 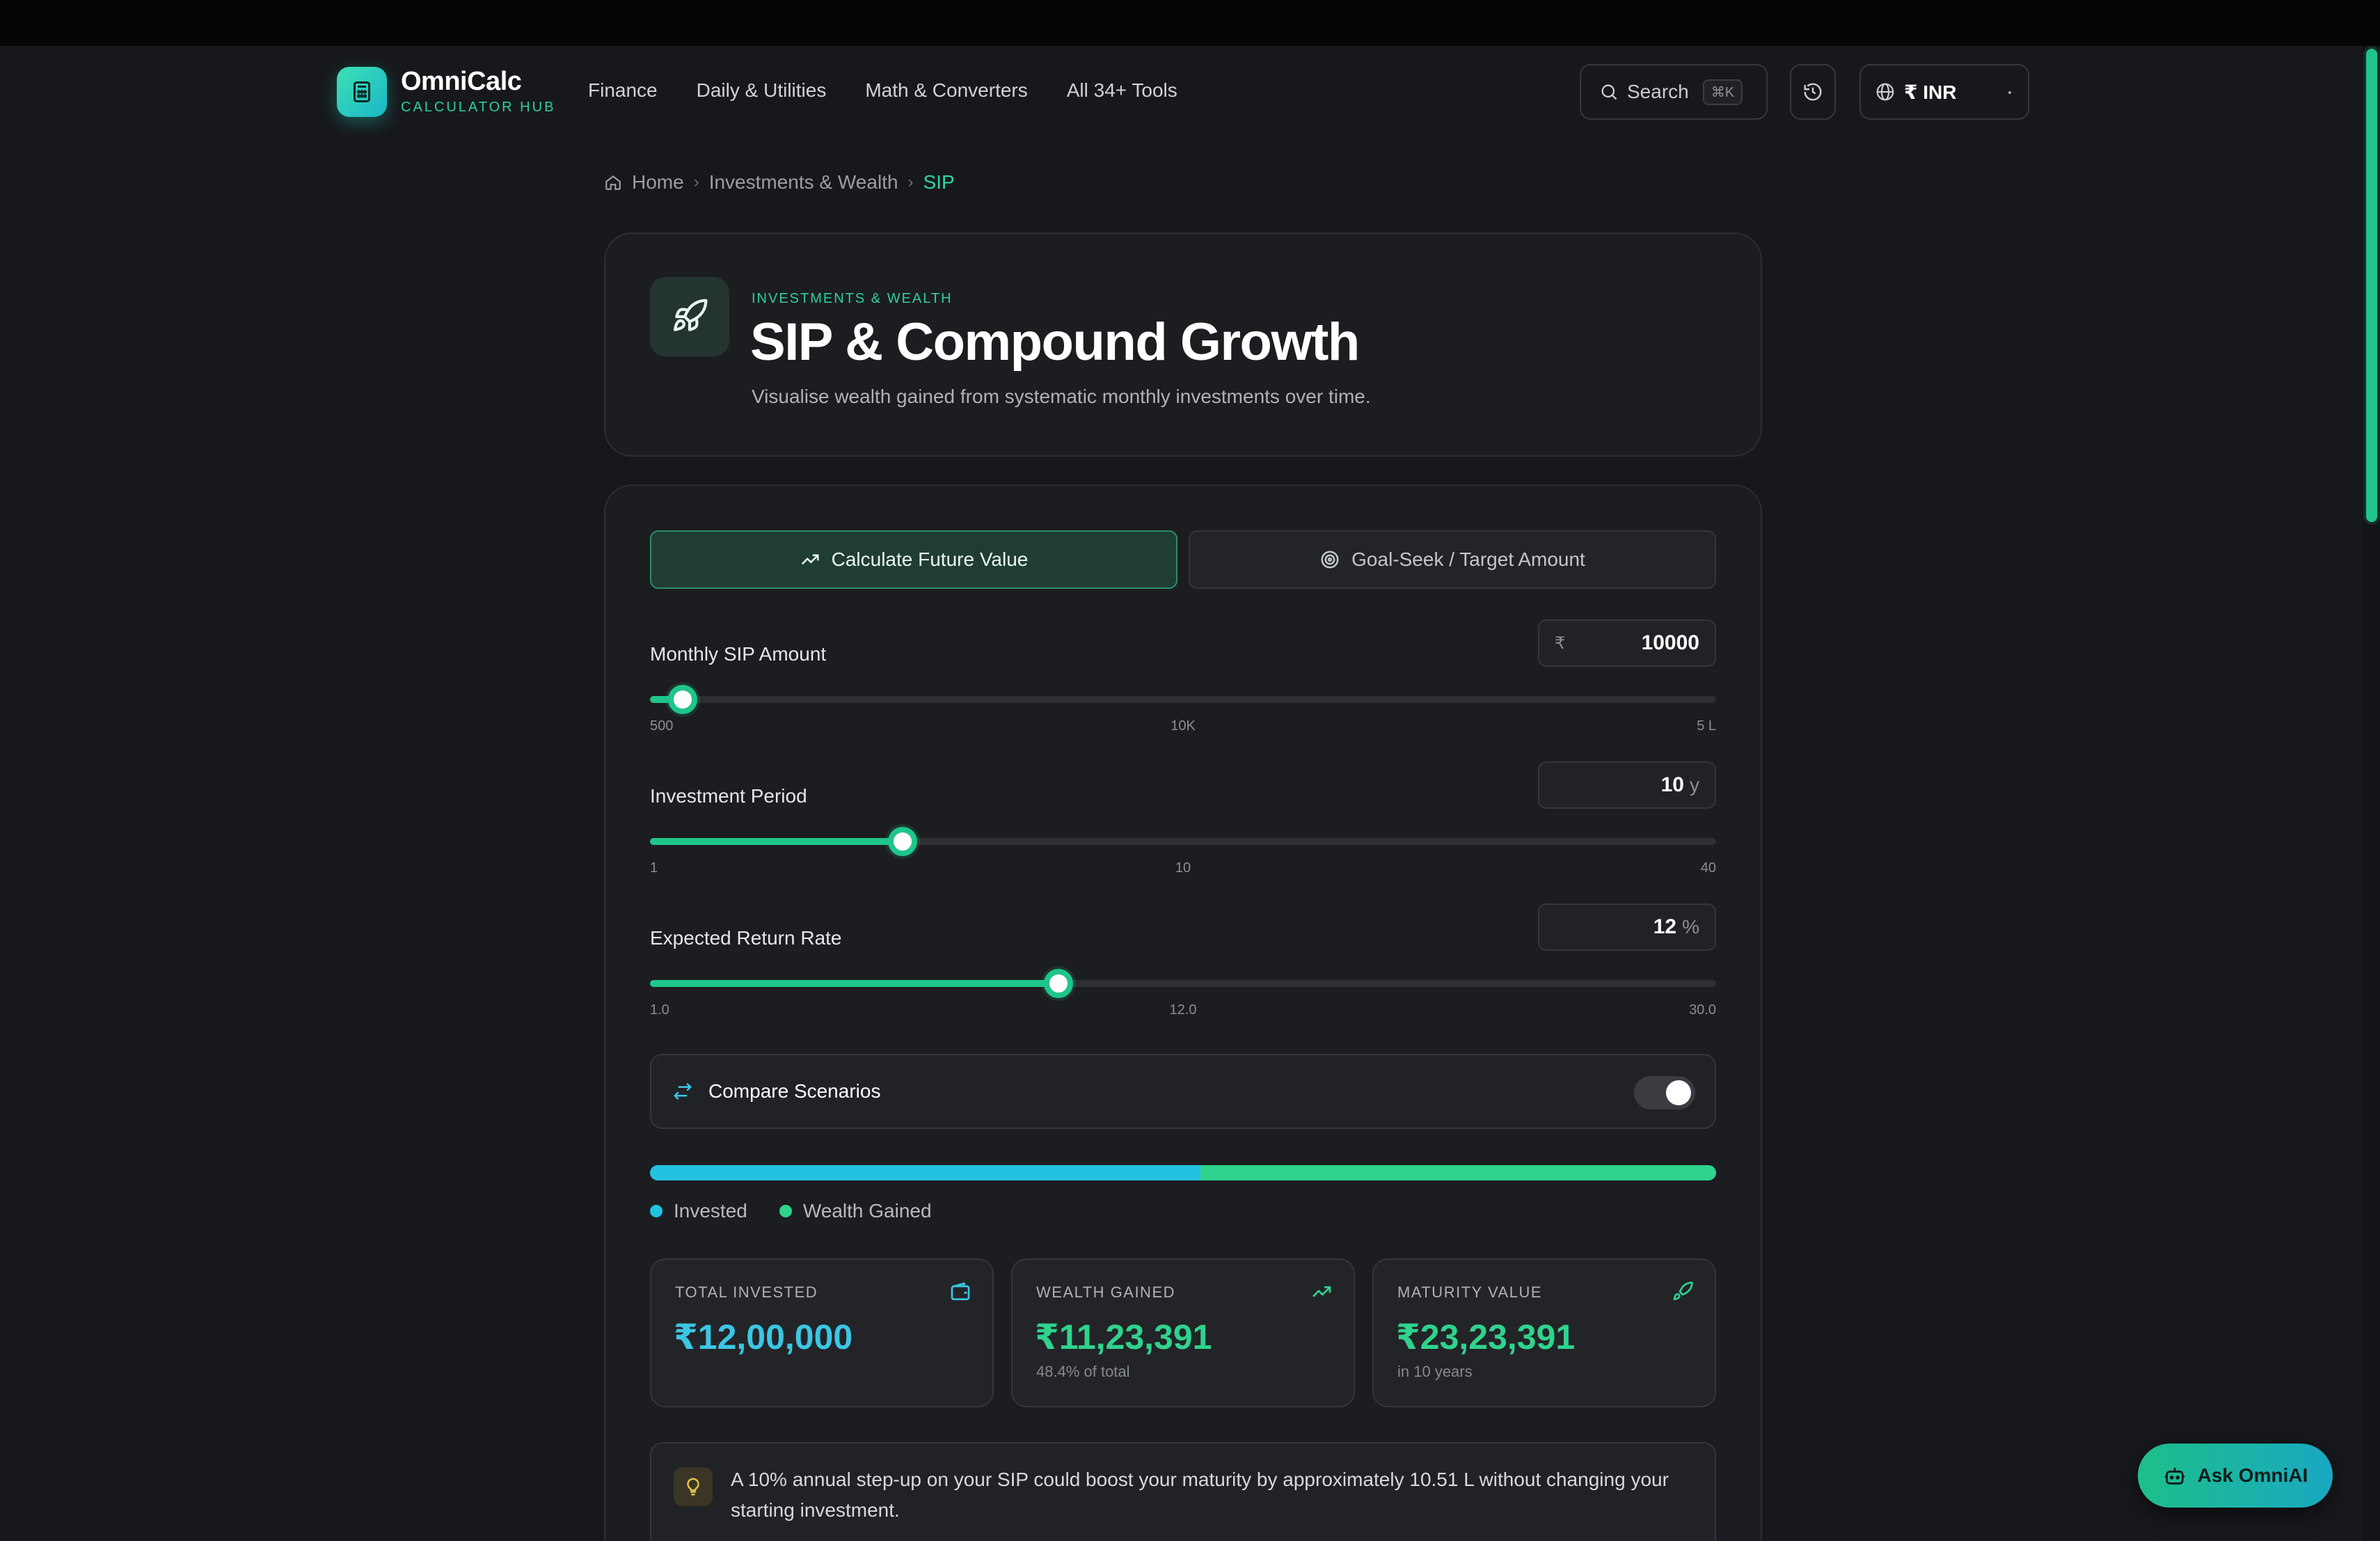 What do you see at coordinates (1083, 1371) in the screenshot?
I see `stat-note: 48.4% of total` at bounding box center [1083, 1371].